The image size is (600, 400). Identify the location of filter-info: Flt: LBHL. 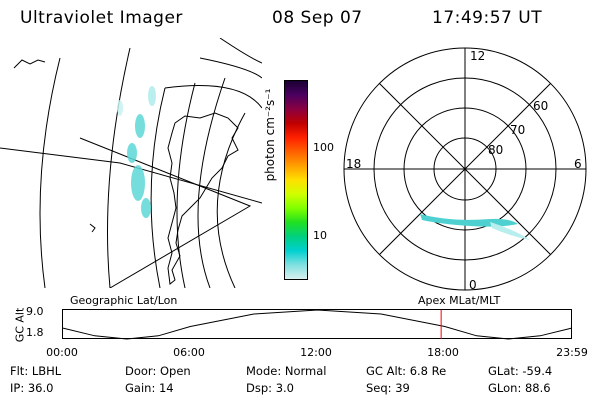
(36, 371).